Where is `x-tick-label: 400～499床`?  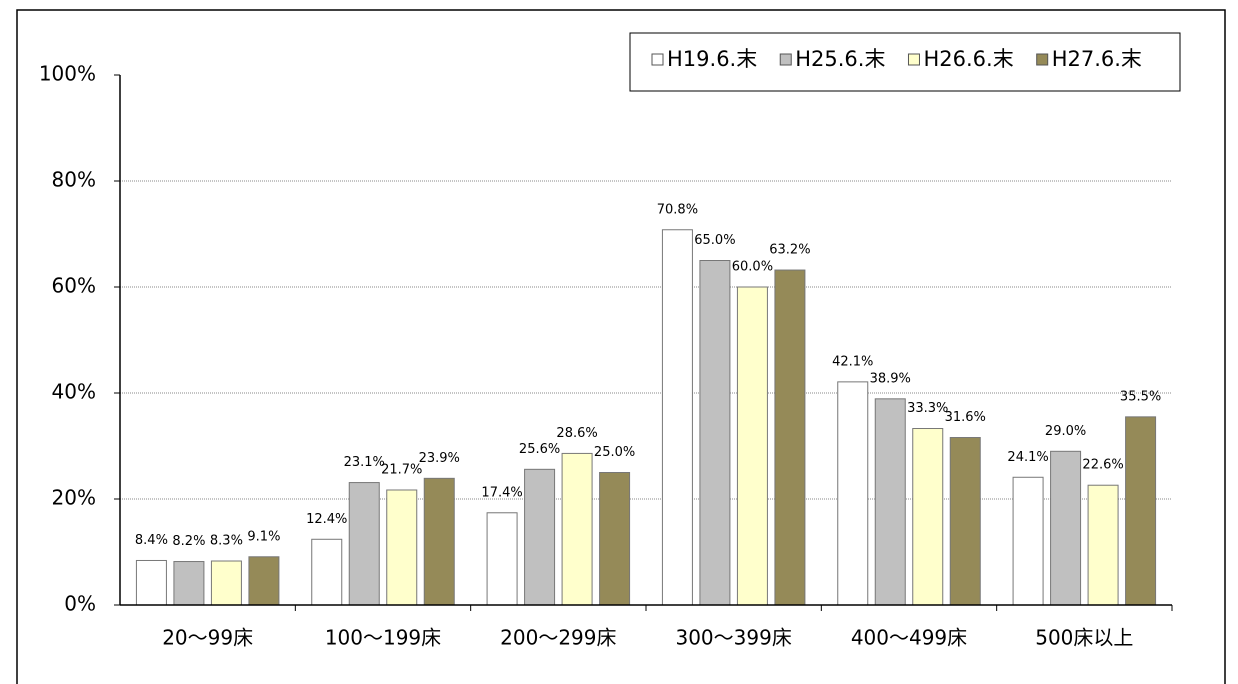 x-tick-label: 400～499床 is located at coordinates (909, 638).